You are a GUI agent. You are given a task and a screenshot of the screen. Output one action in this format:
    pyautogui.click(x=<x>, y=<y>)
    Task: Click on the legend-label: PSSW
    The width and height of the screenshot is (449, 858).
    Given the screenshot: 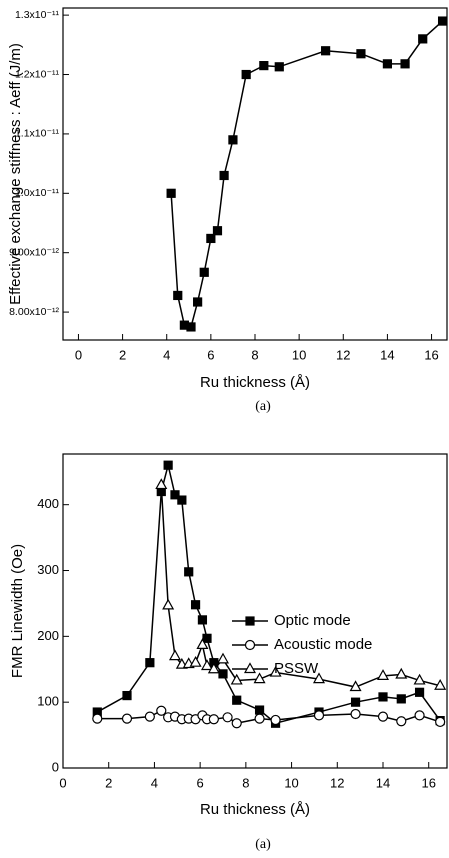 What is the action you would take?
    pyautogui.click(x=296, y=668)
    